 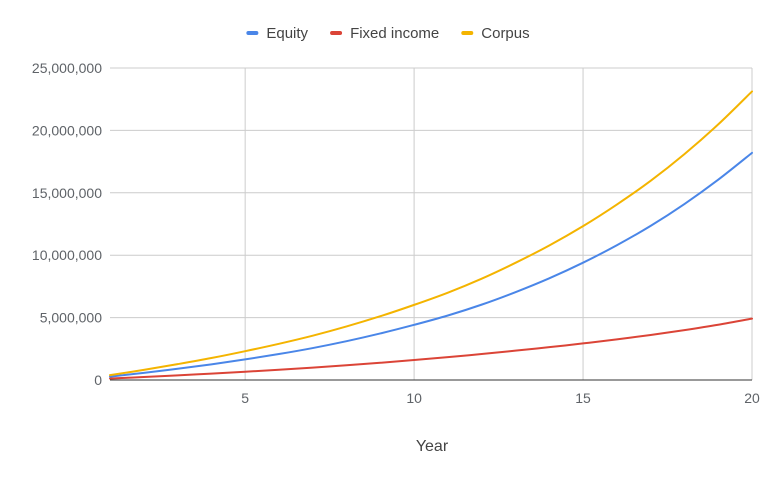 What do you see at coordinates (67, 68) in the screenshot?
I see `y-tick-label: 25,000,000` at bounding box center [67, 68].